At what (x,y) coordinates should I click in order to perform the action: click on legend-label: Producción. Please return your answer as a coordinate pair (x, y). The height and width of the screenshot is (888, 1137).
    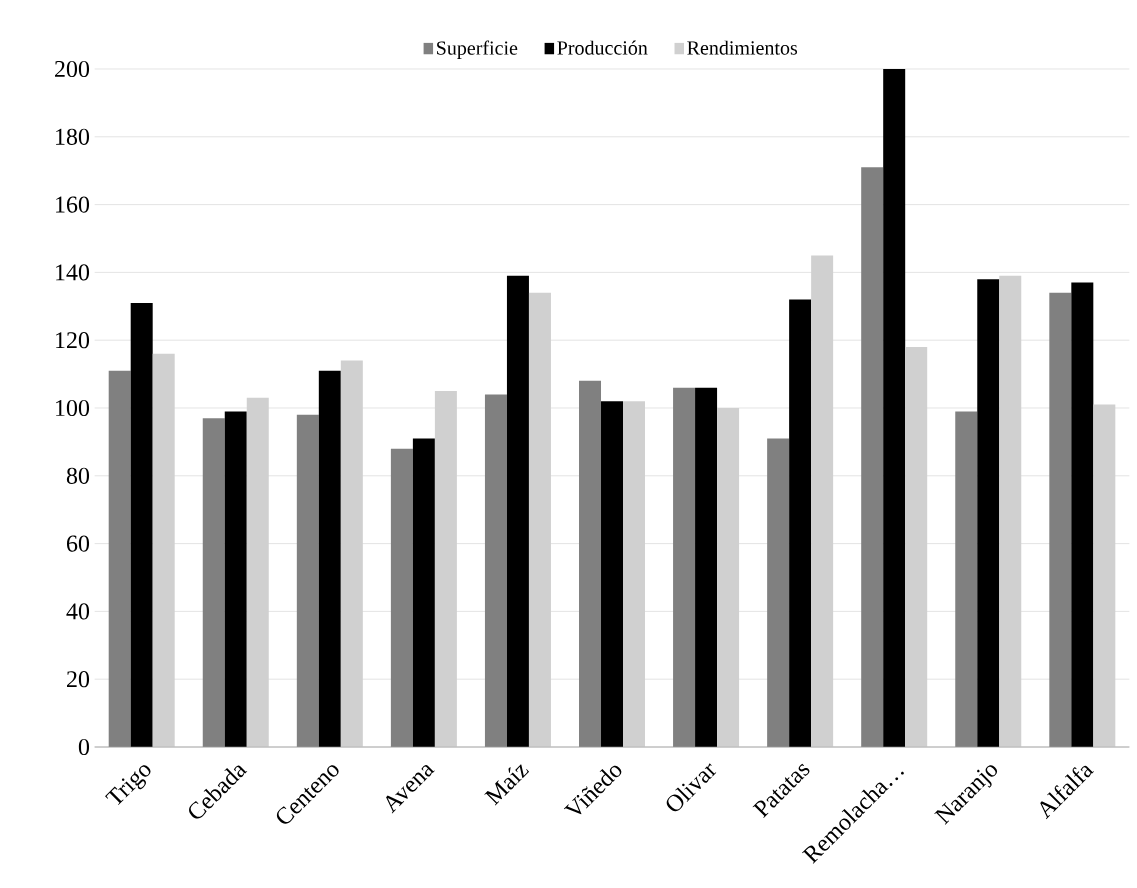
    Looking at the image, I should click on (602, 47).